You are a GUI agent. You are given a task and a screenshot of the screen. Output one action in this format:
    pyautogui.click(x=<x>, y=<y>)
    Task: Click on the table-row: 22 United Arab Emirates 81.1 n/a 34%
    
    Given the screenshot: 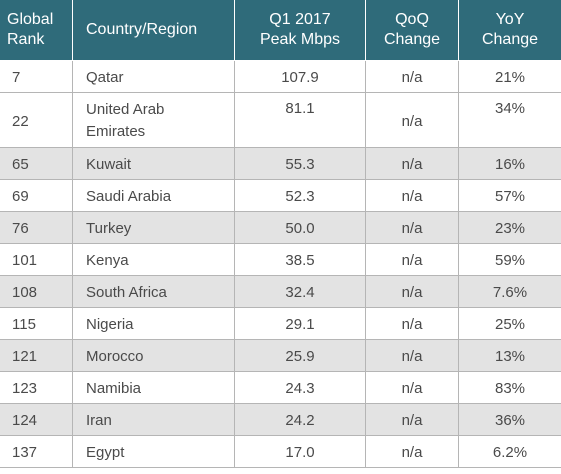 What is the action you would take?
    pyautogui.click(x=280, y=120)
    